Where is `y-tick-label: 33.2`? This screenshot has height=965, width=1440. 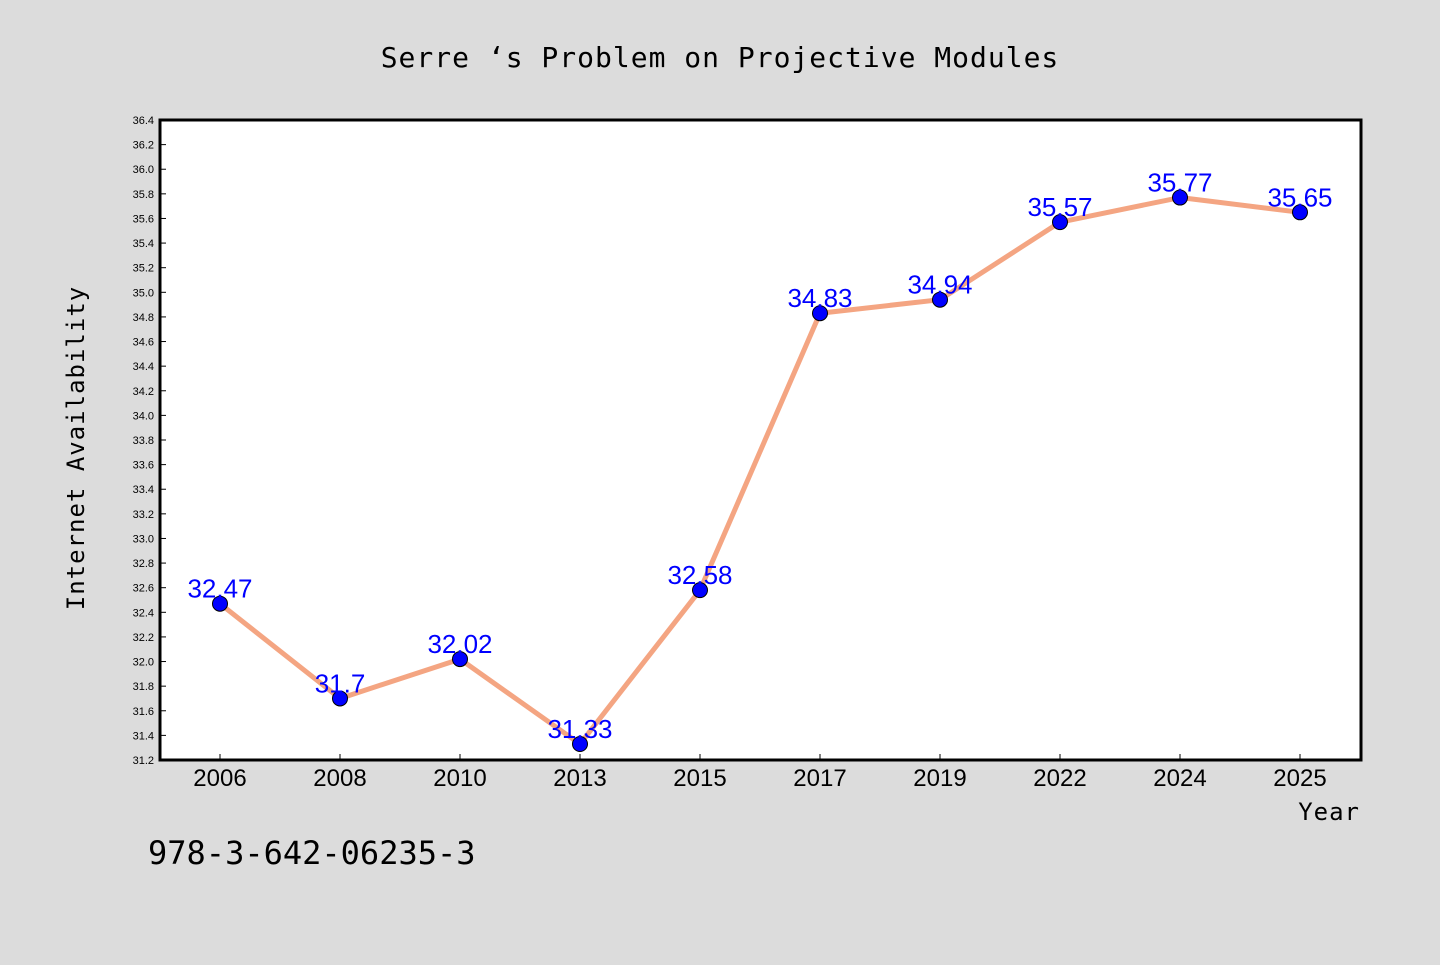 y-tick-label: 33.2 is located at coordinates (143, 515).